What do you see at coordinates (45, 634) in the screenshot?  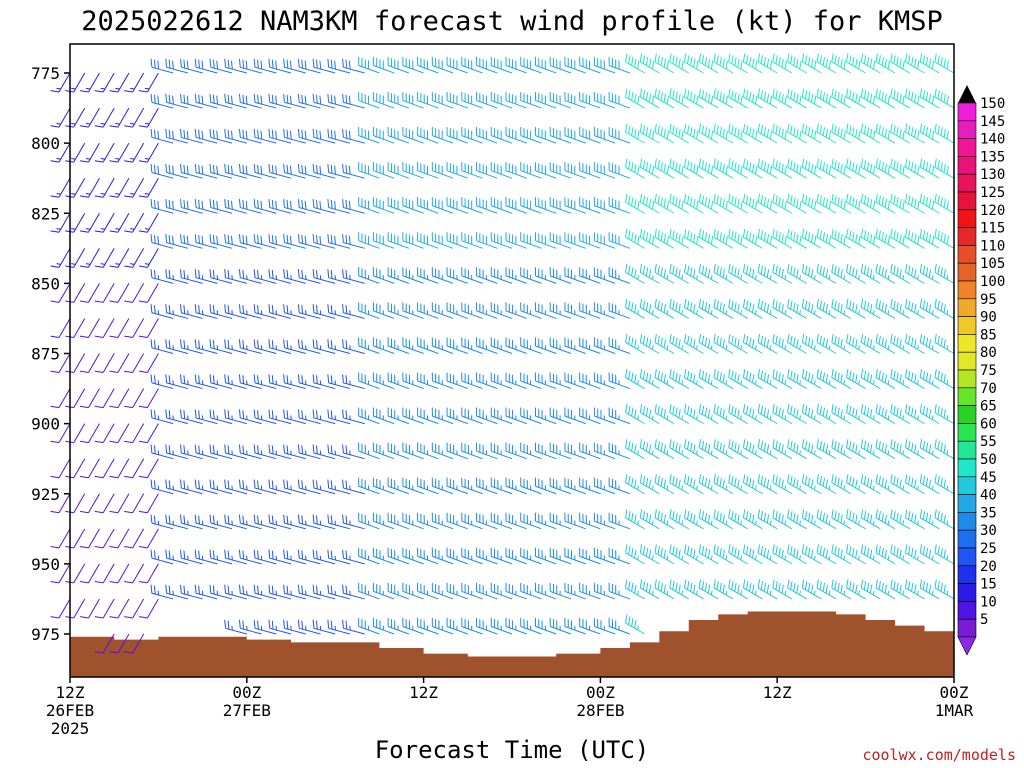 I see `y-tick-label: 975` at bounding box center [45, 634].